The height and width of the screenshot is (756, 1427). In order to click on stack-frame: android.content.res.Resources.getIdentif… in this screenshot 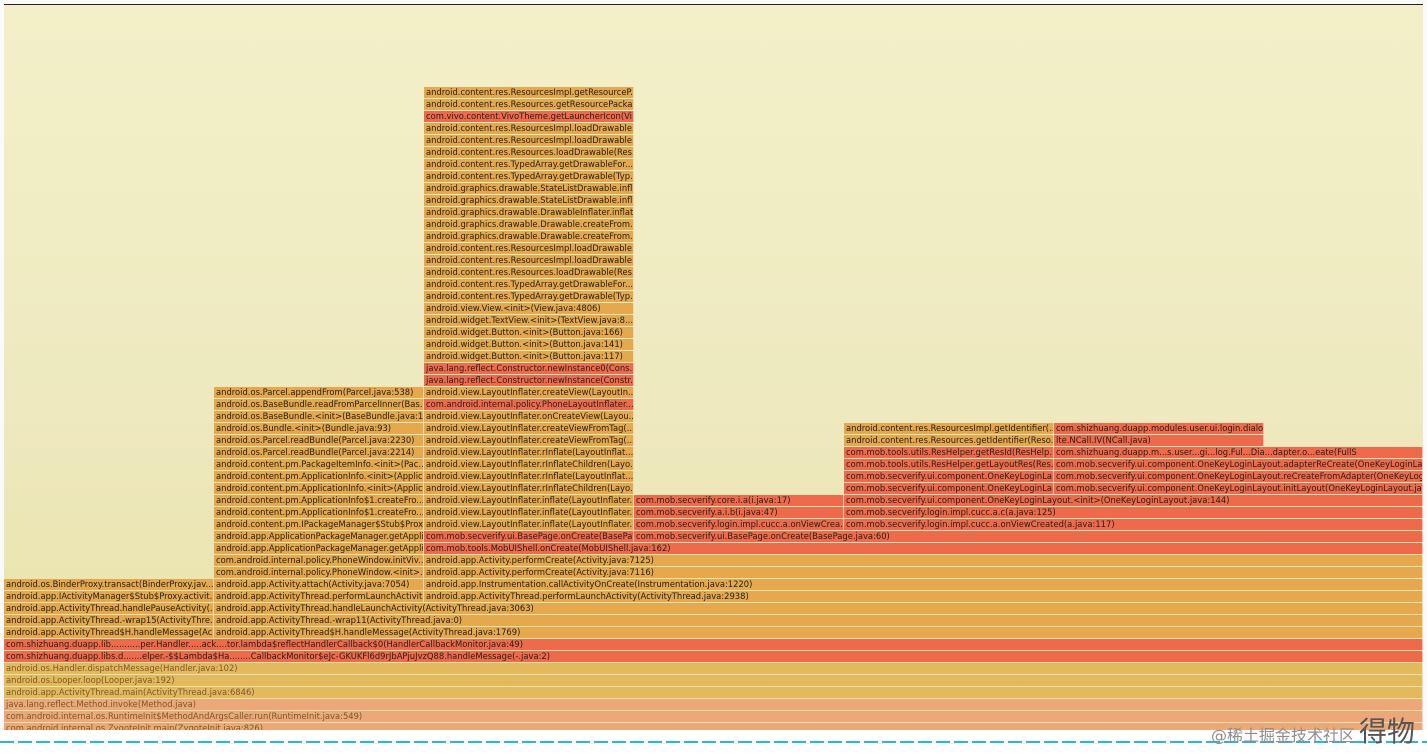, I will do `click(949, 440)`.